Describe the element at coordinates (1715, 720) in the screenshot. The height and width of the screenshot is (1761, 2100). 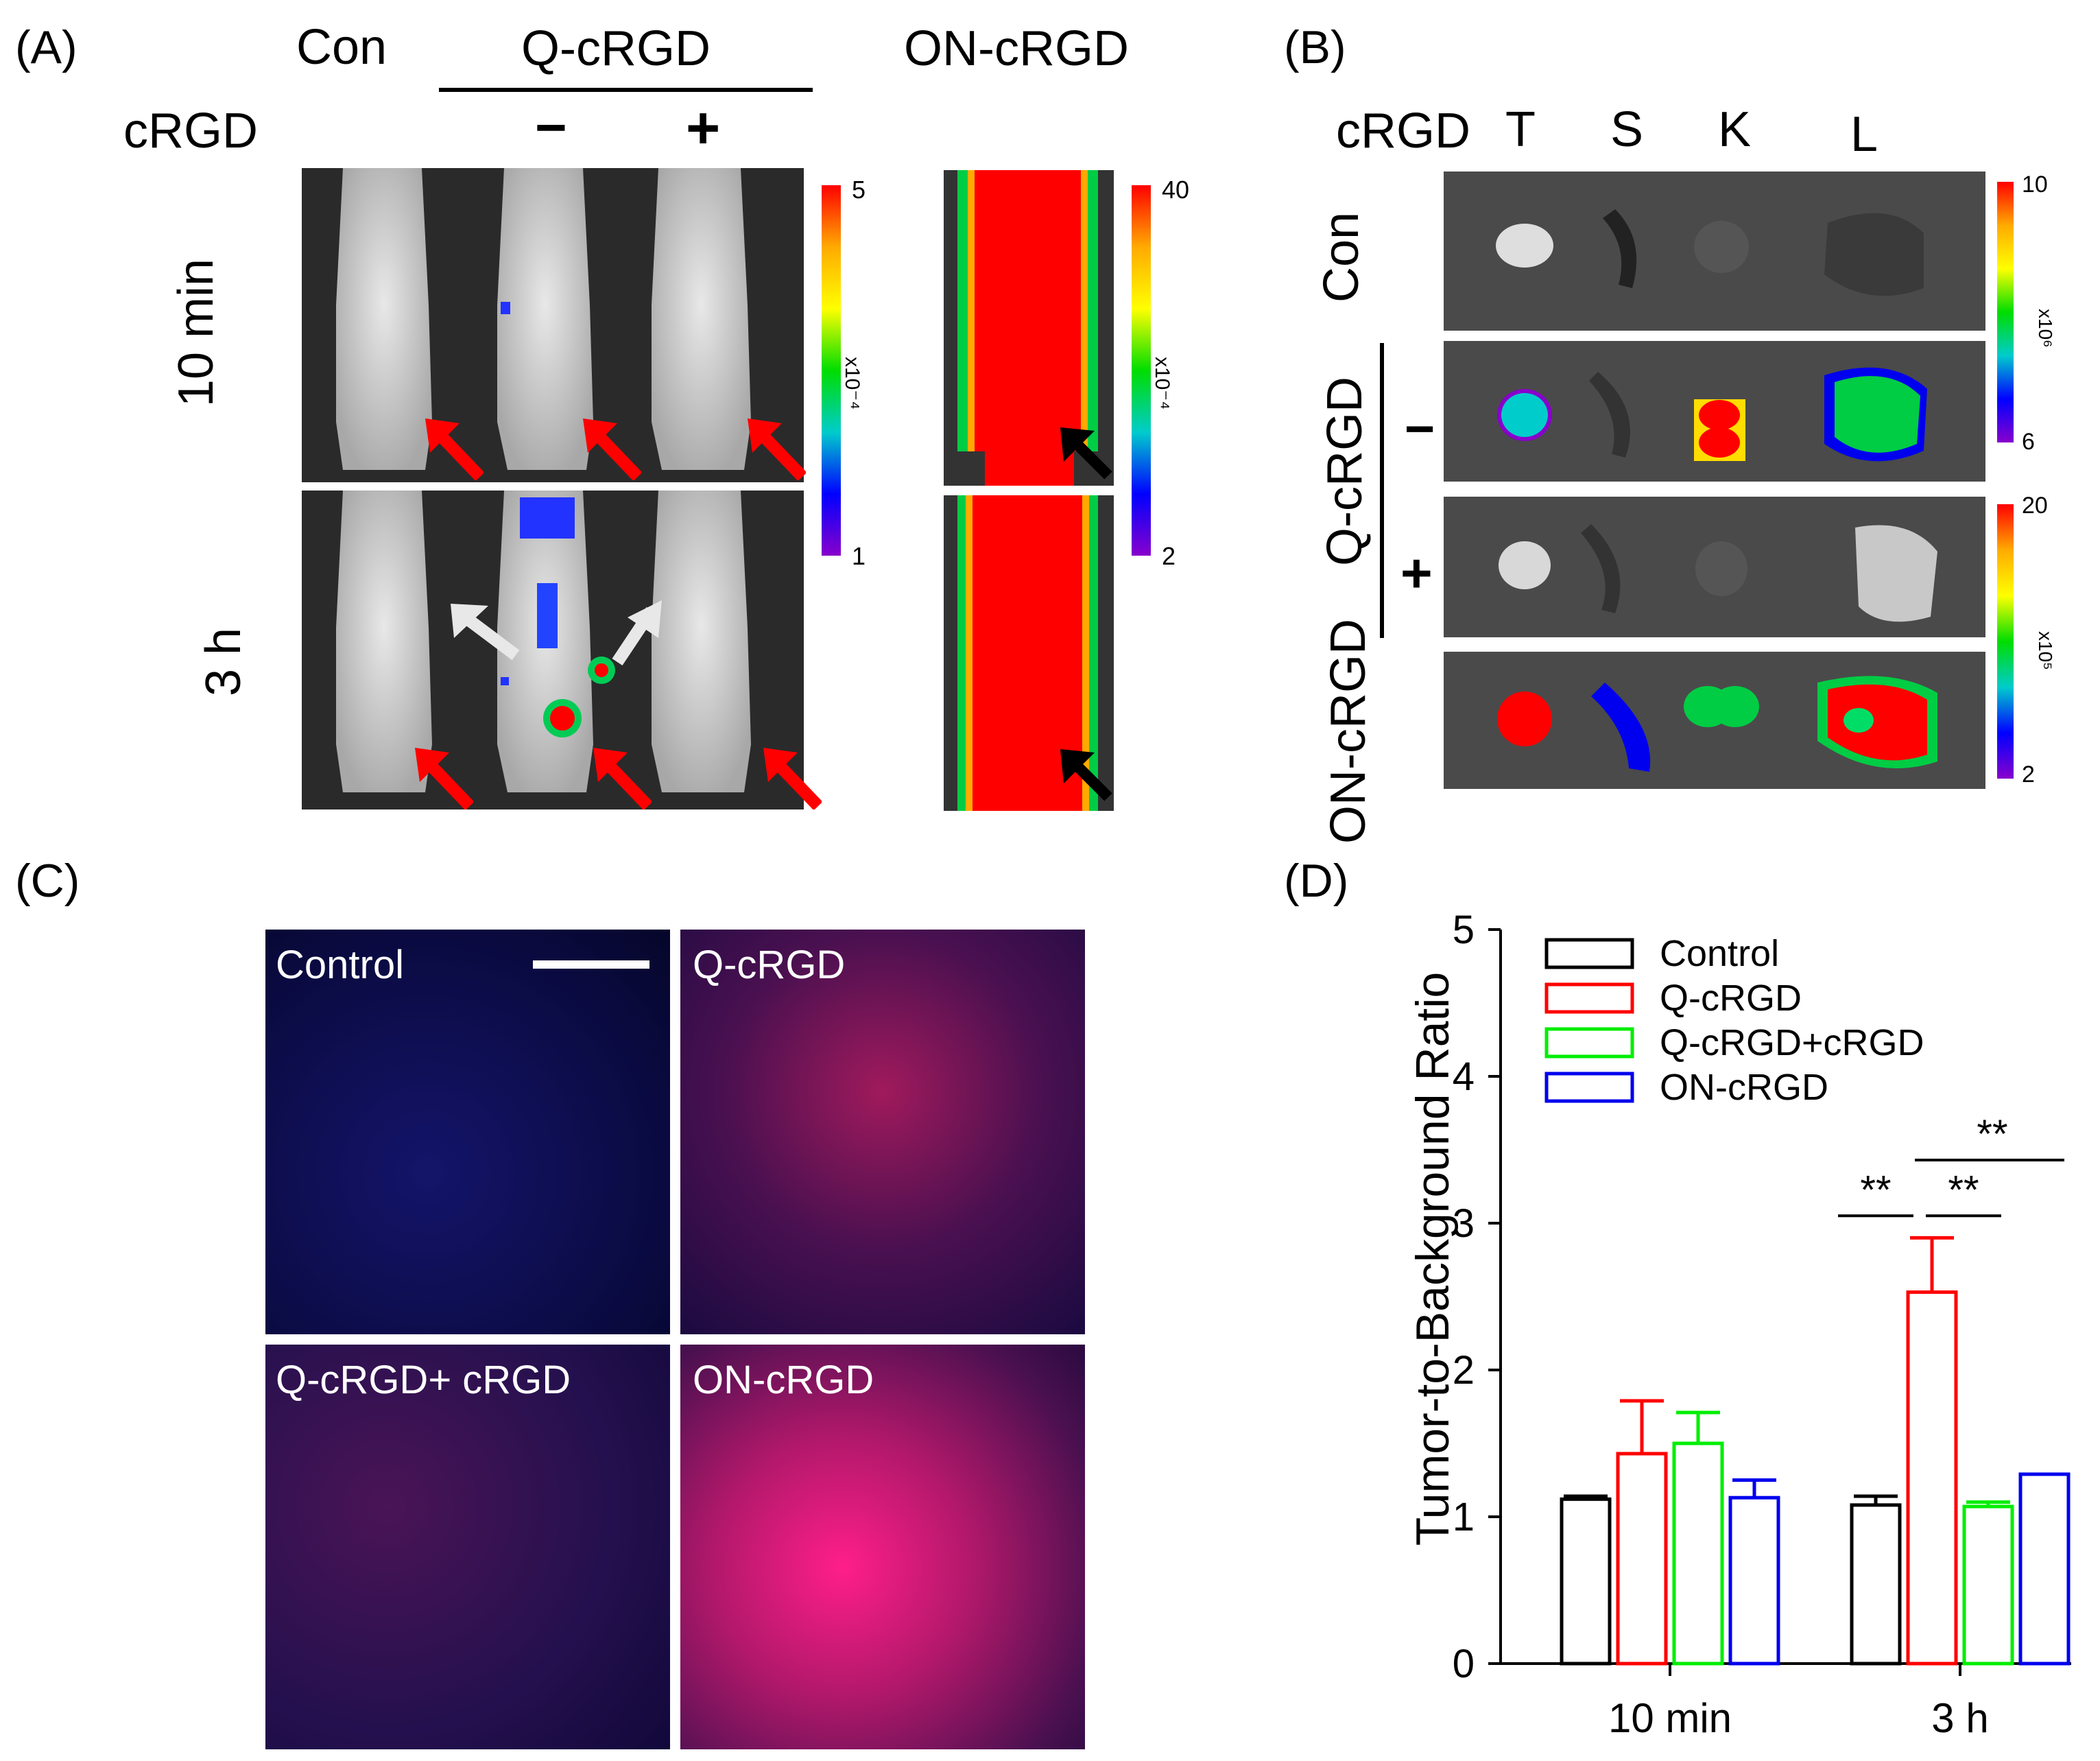
I see `organ-image-on-crgd` at that location.